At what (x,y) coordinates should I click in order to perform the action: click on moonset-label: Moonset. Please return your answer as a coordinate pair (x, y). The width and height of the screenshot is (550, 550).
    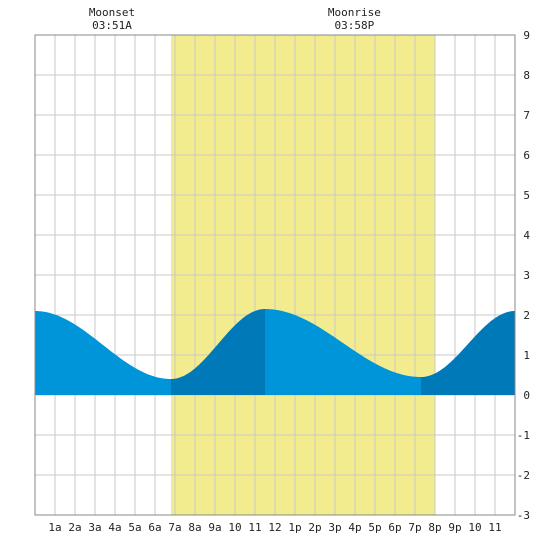
    Looking at the image, I should click on (112, 12).